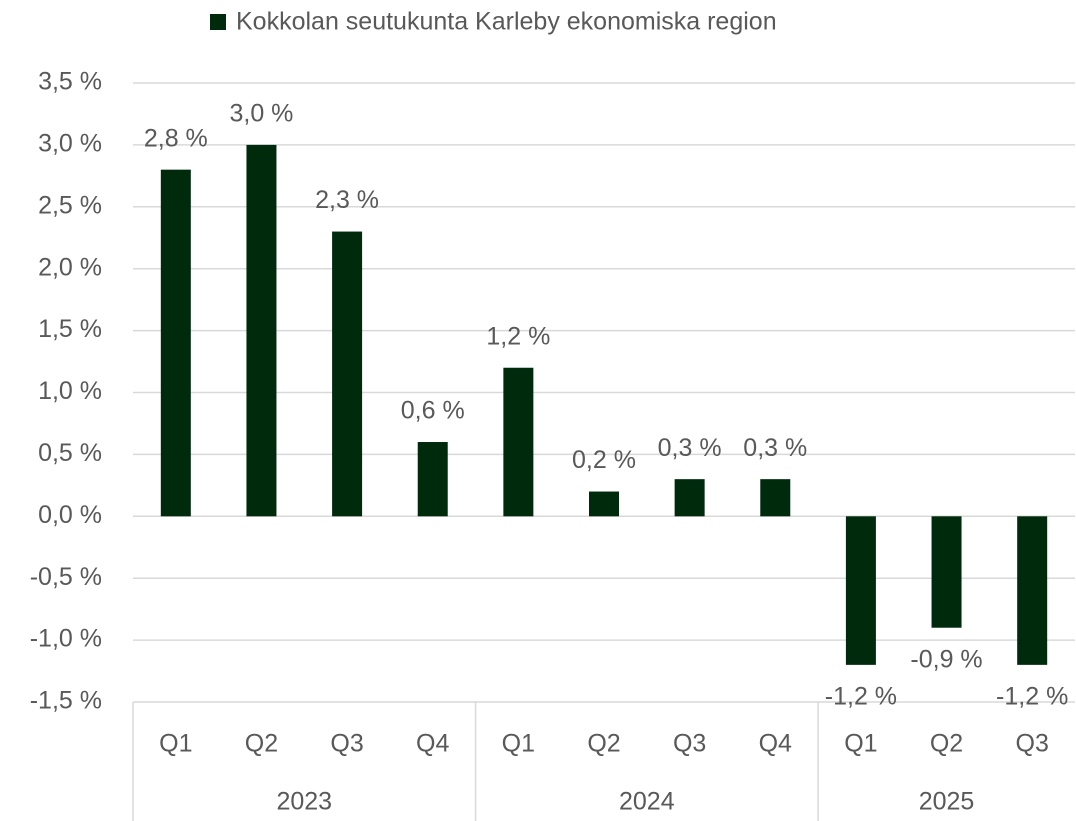  Describe the element at coordinates (176, 138) in the screenshot. I see `value-label: 2,8 %` at that location.